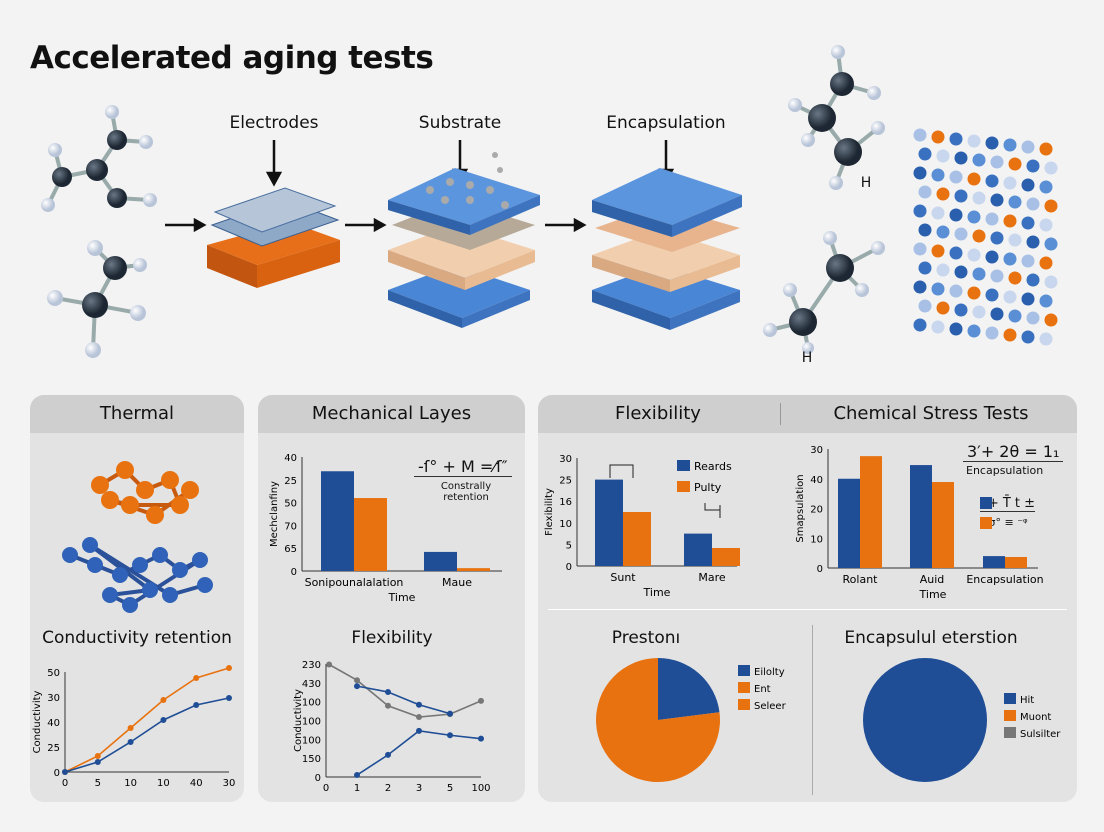 Image resolution: width=1104 pixels, height=832 pixels. Describe the element at coordinates (165, 582) in the screenshot. I see `bond` at that location.